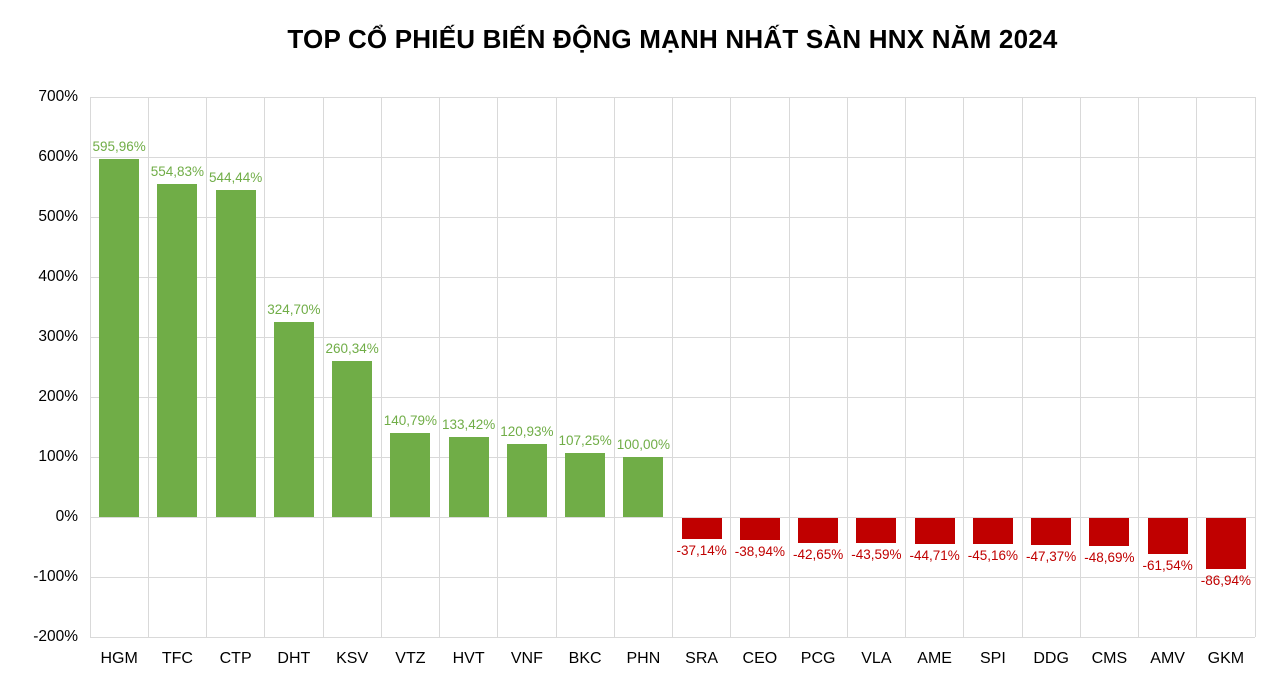 The height and width of the screenshot is (695, 1280). Describe the element at coordinates (119, 658) in the screenshot. I see `x-tick-label: HGM` at that location.